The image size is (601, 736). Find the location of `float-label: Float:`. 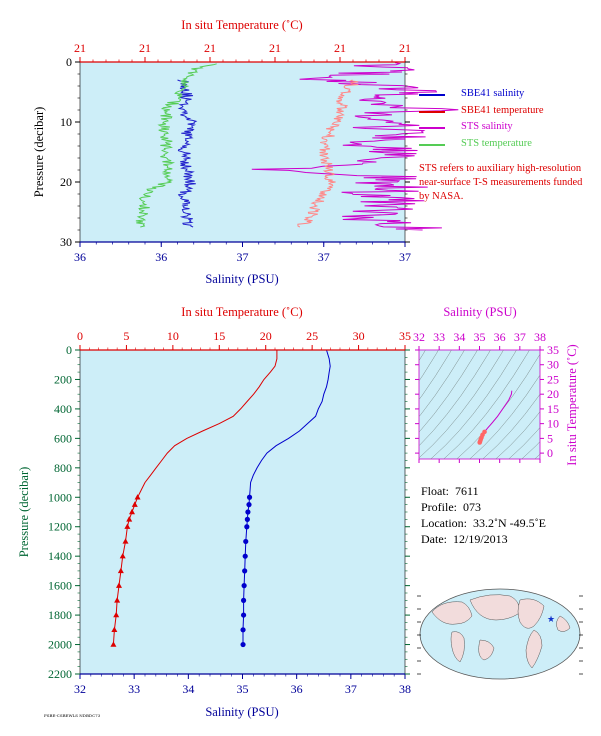

float-label: Float: is located at coordinates (435, 491).